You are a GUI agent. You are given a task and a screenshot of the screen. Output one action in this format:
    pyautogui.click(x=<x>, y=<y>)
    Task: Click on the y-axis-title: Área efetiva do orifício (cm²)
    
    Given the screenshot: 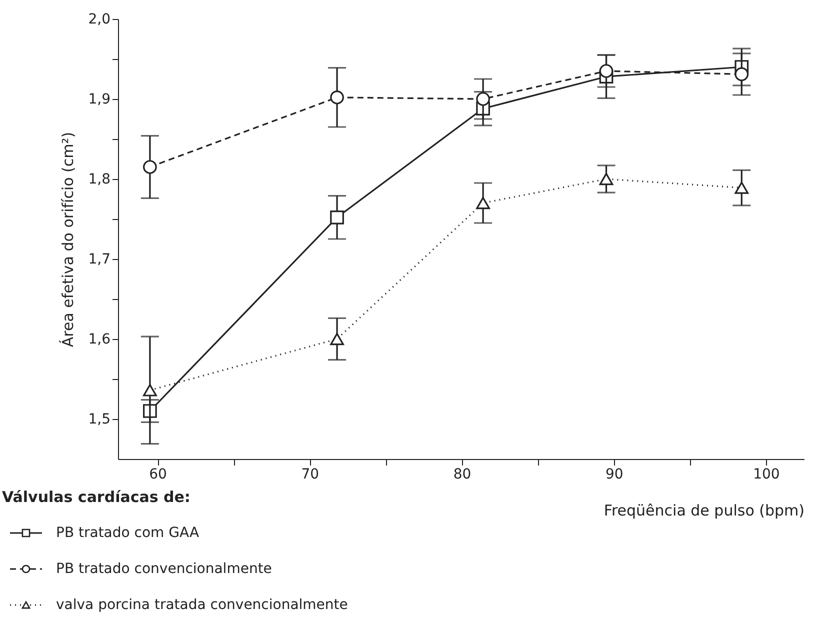 What is the action you would take?
    pyautogui.click(x=68, y=240)
    